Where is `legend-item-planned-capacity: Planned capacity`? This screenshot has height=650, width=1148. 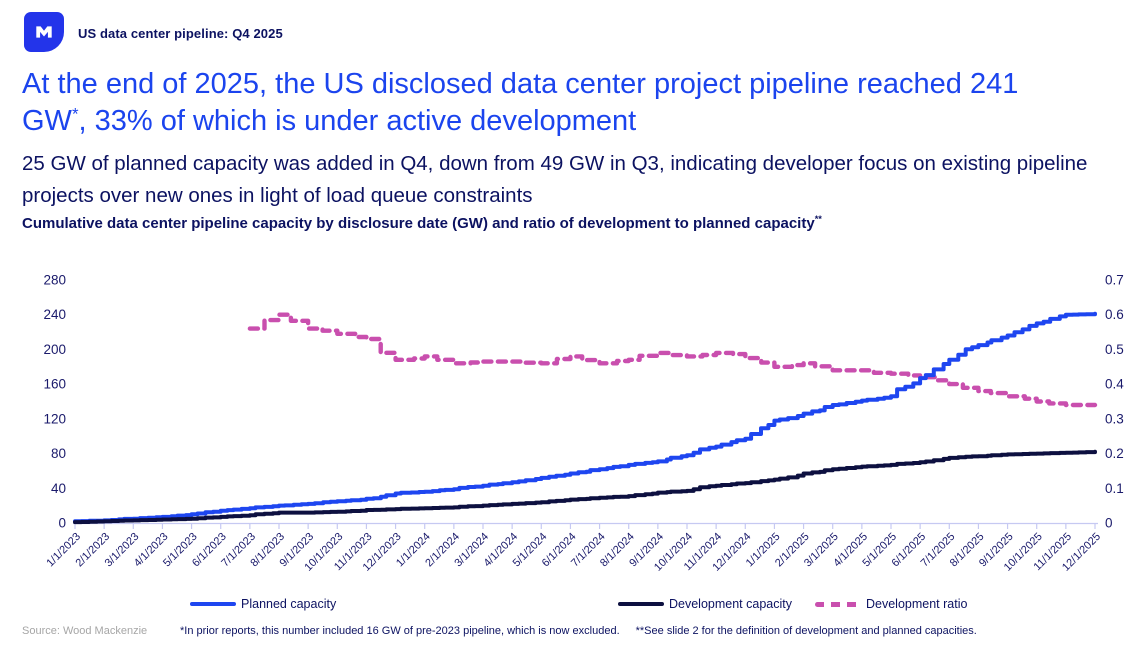
legend-item-planned-capacity: Planned capacity is located at coordinates (263, 604).